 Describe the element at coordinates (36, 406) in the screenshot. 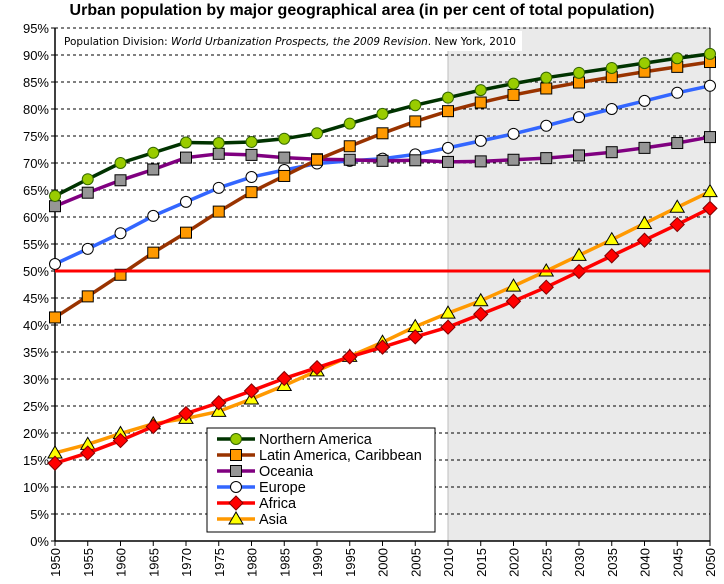

I see `y-tick-label: 25%` at that location.